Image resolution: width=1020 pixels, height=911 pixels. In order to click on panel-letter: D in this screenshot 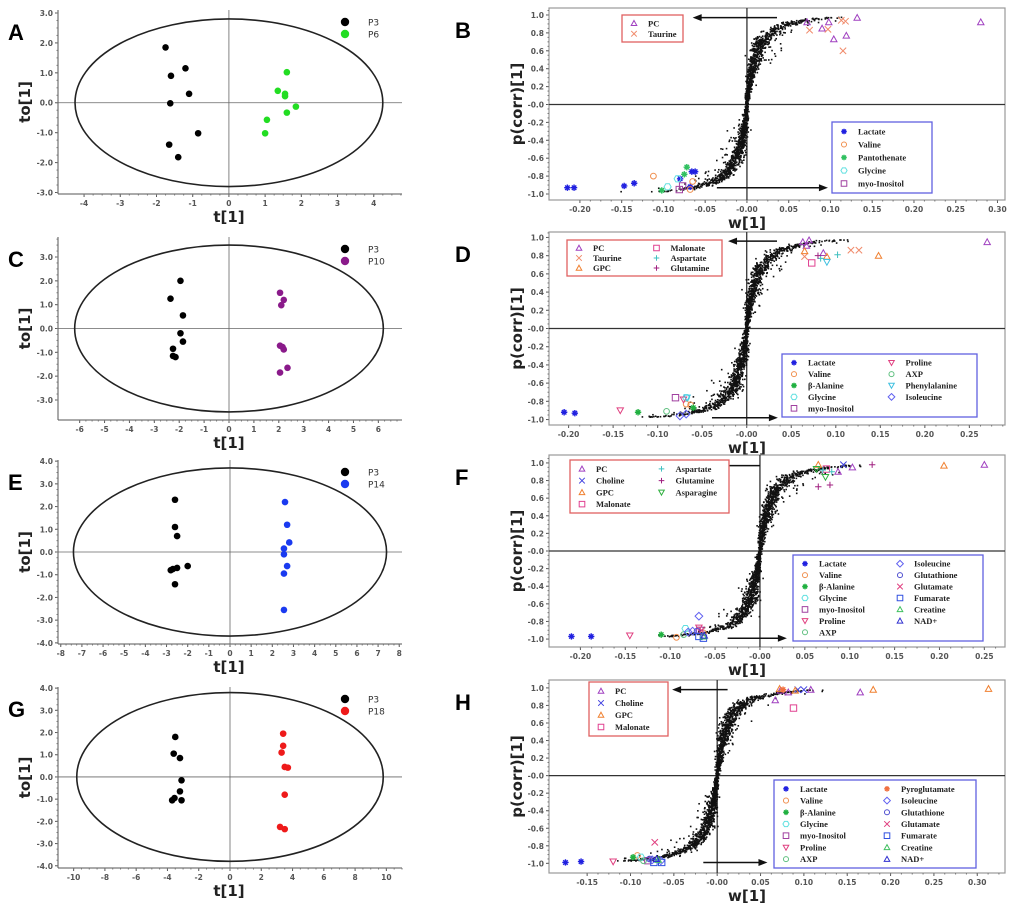, I will do `click(463, 254)`.